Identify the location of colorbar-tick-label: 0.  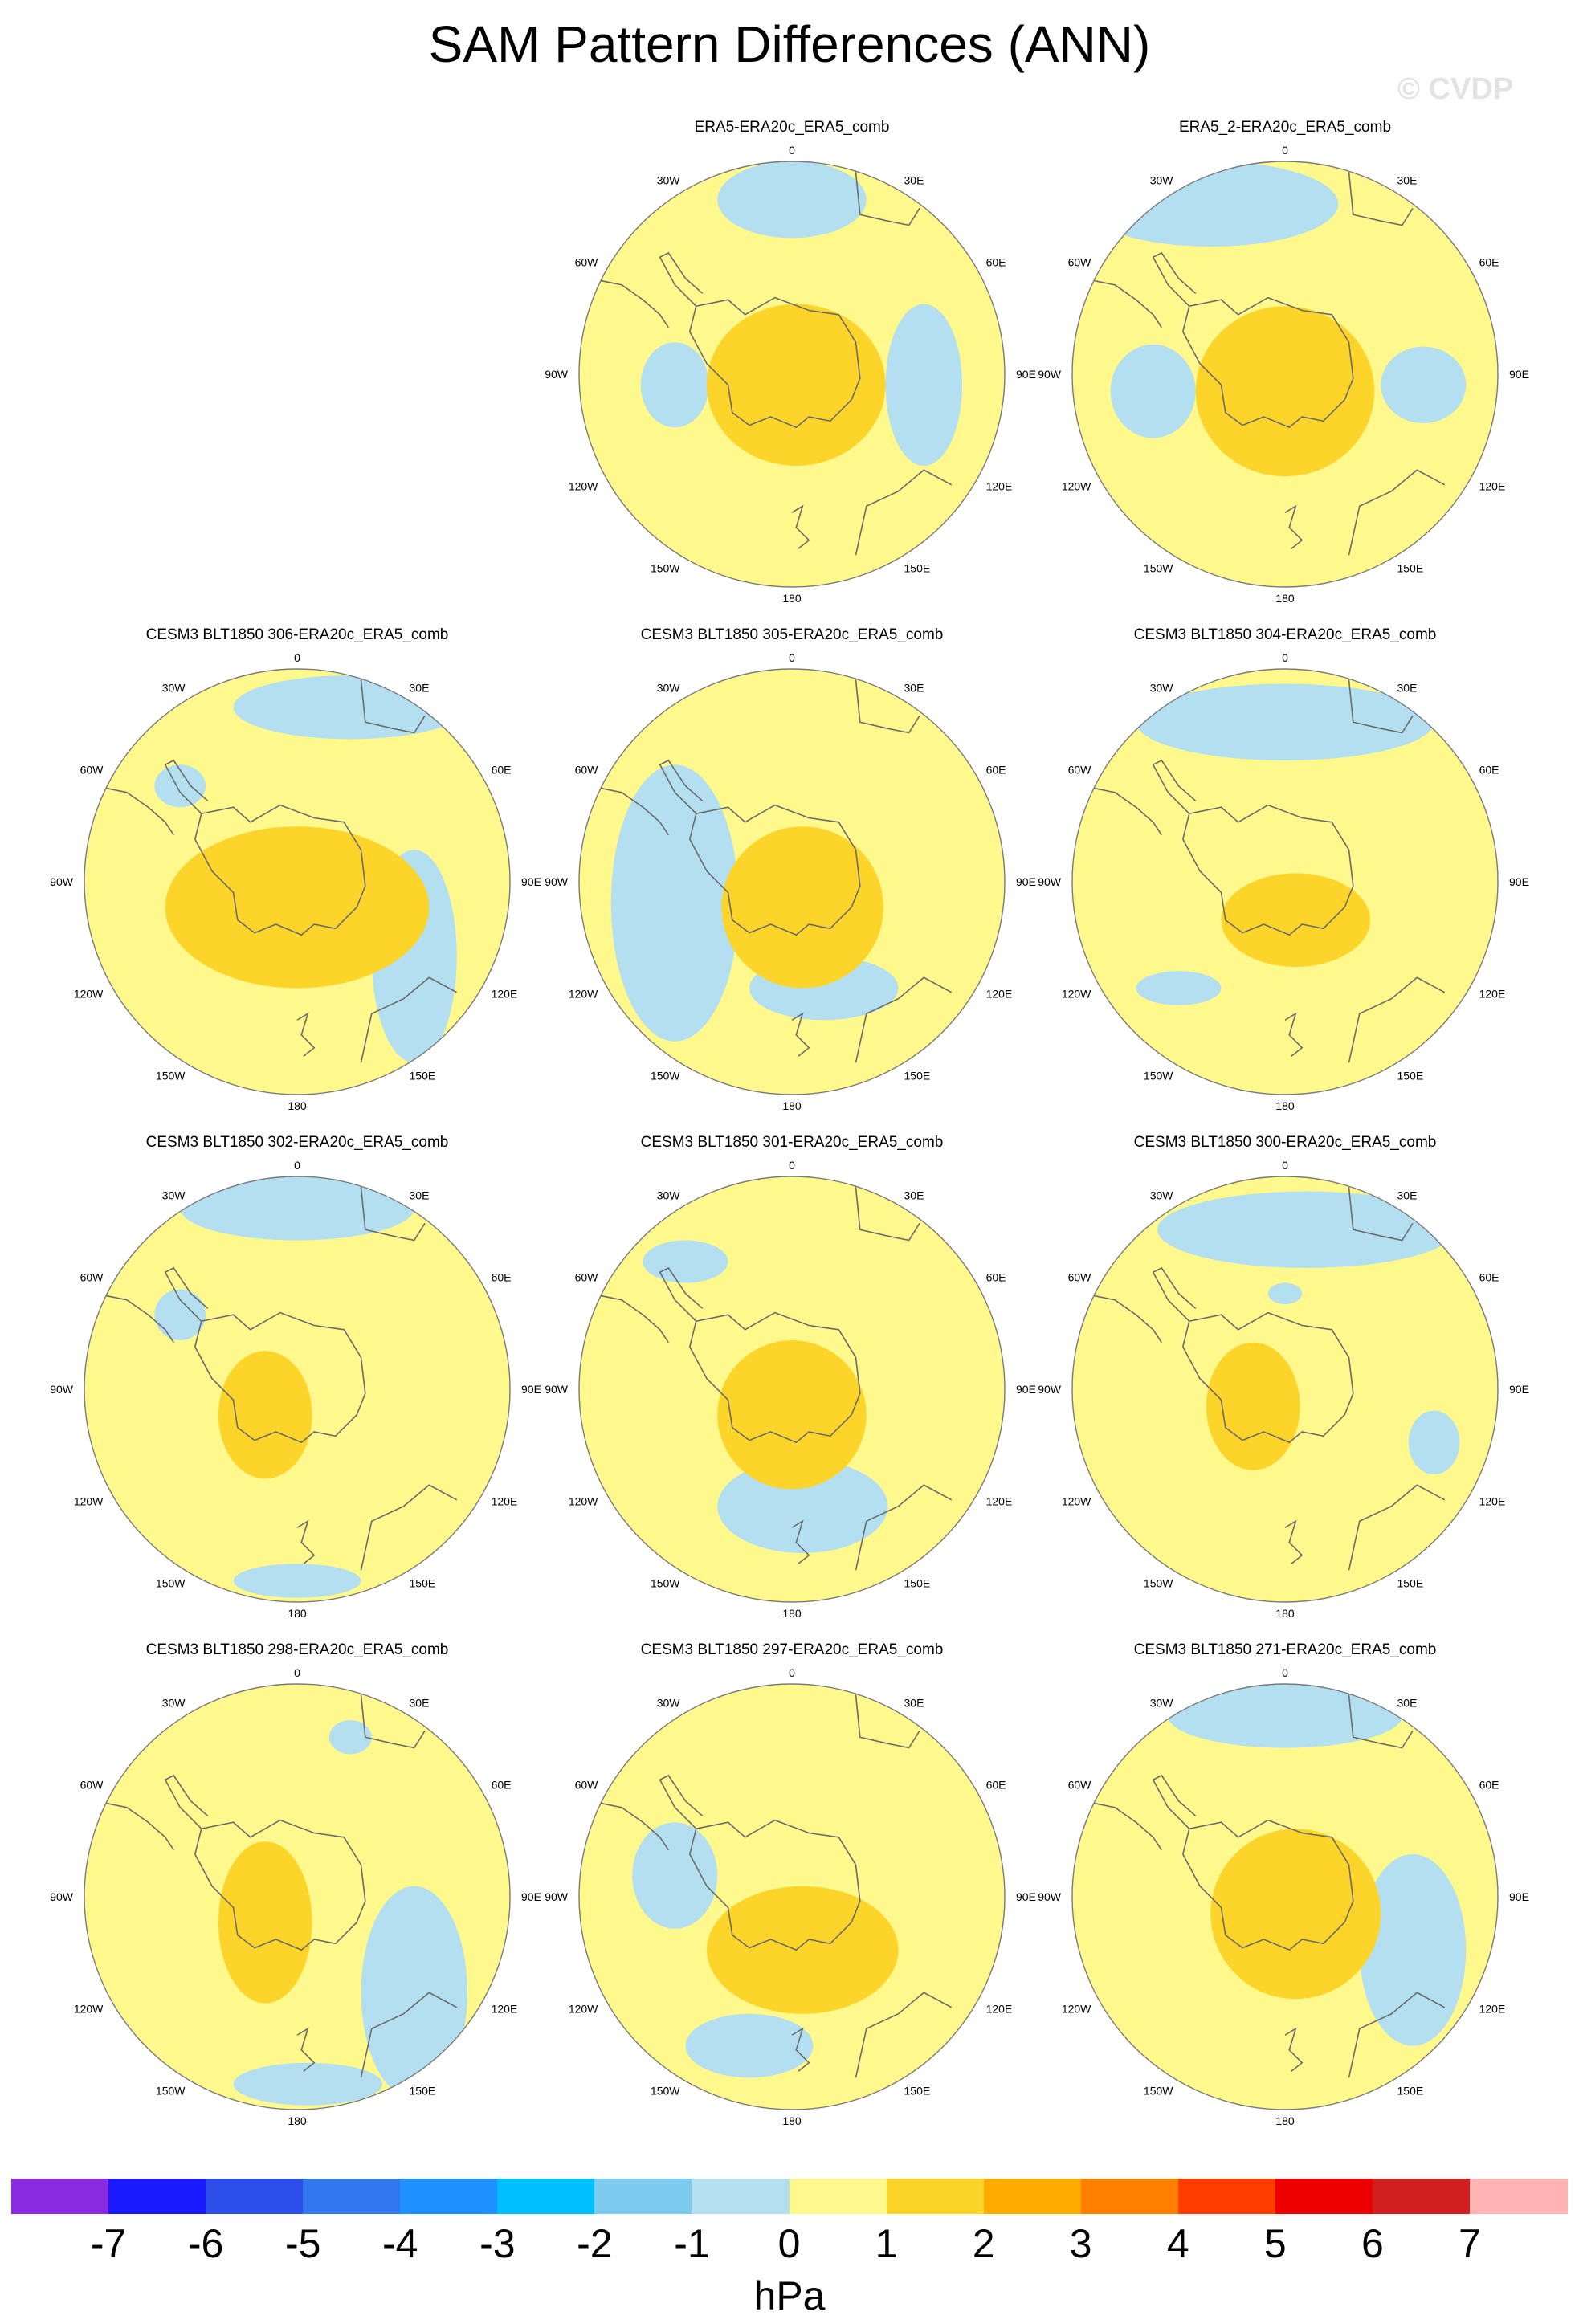
(789, 2244).